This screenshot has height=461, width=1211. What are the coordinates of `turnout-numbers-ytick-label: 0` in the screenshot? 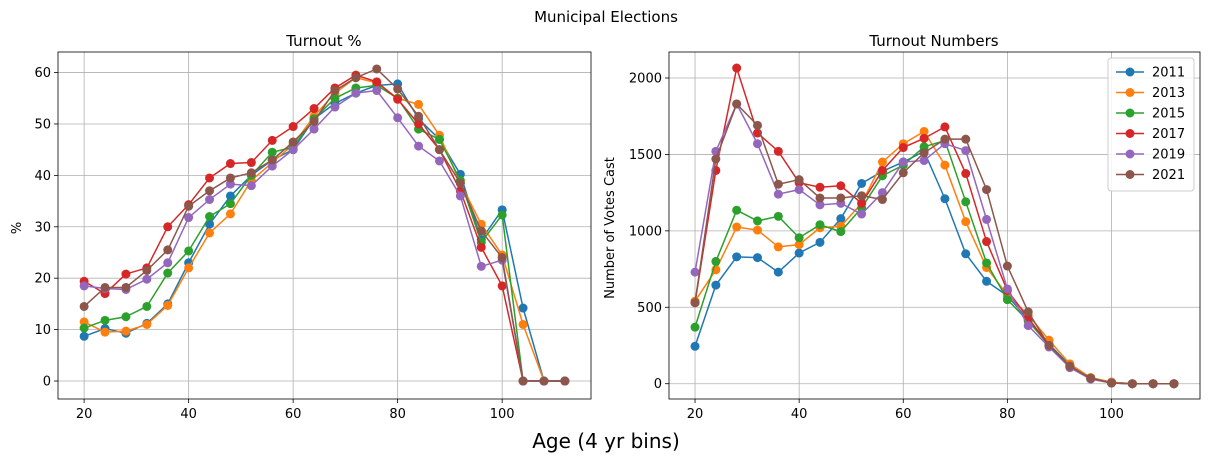 It's located at (658, 384).